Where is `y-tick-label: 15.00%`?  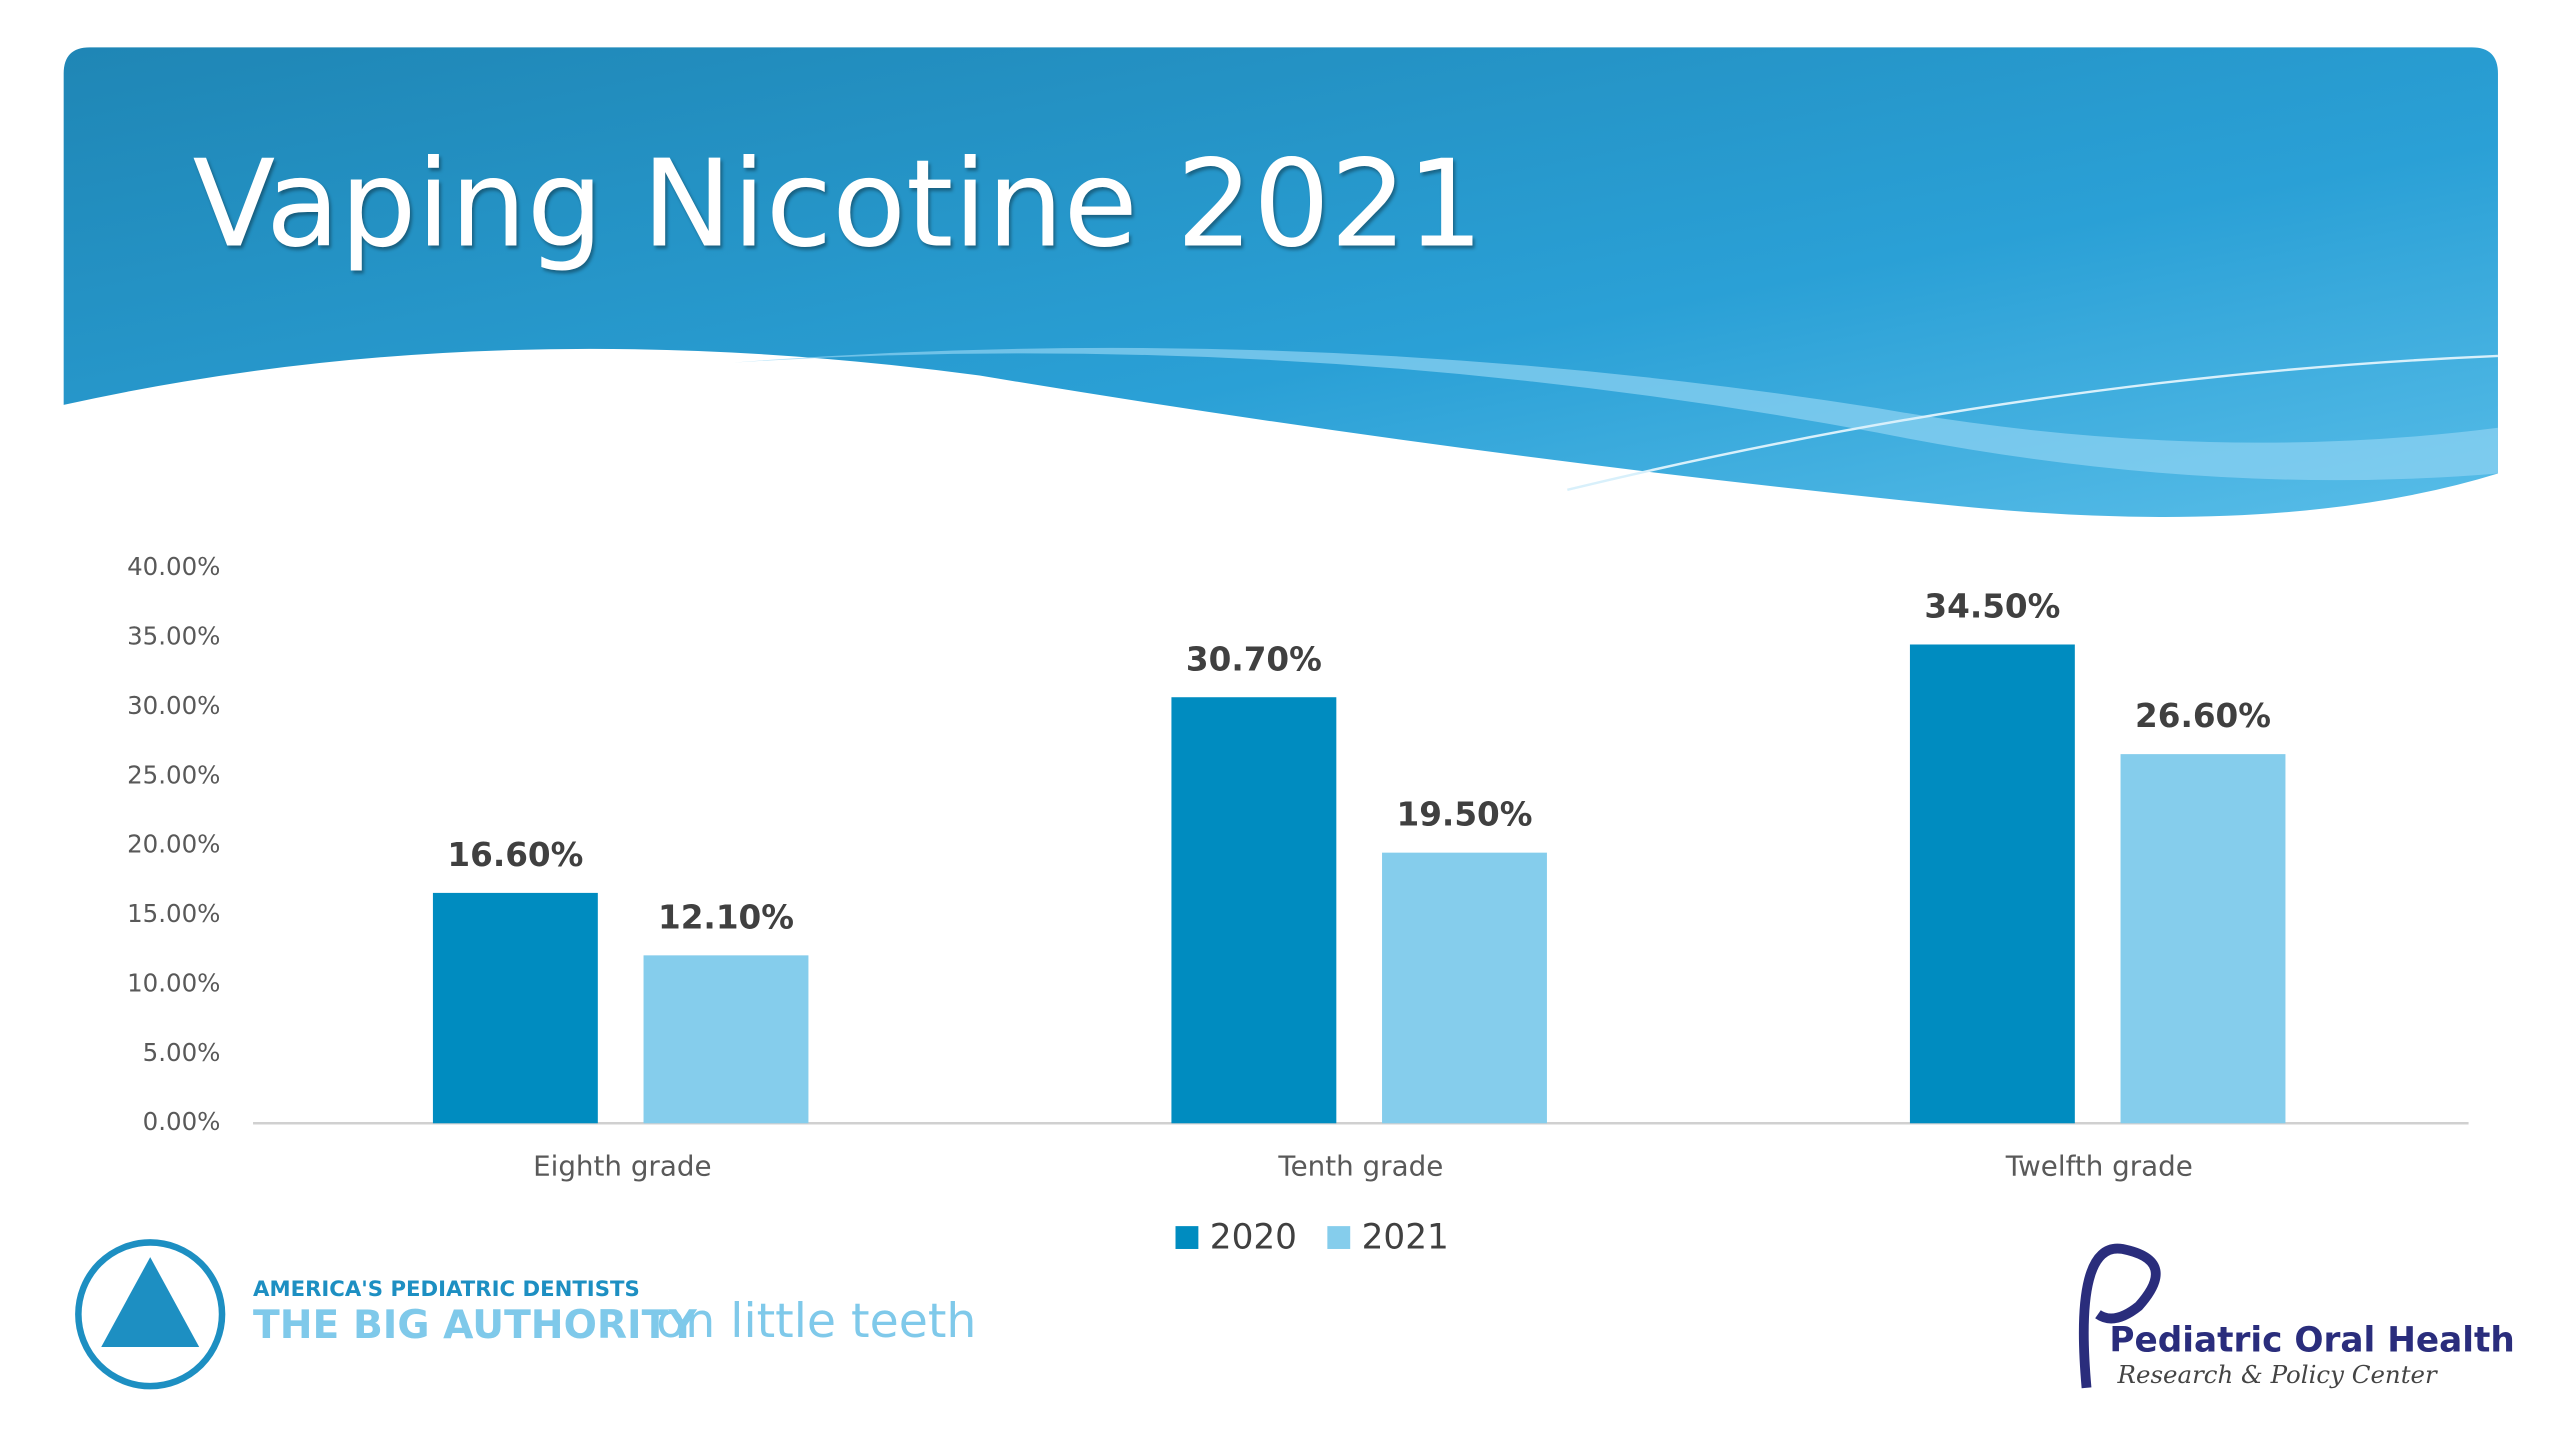
y-tick-label: 15.00% is located at coordinates (173, 913).